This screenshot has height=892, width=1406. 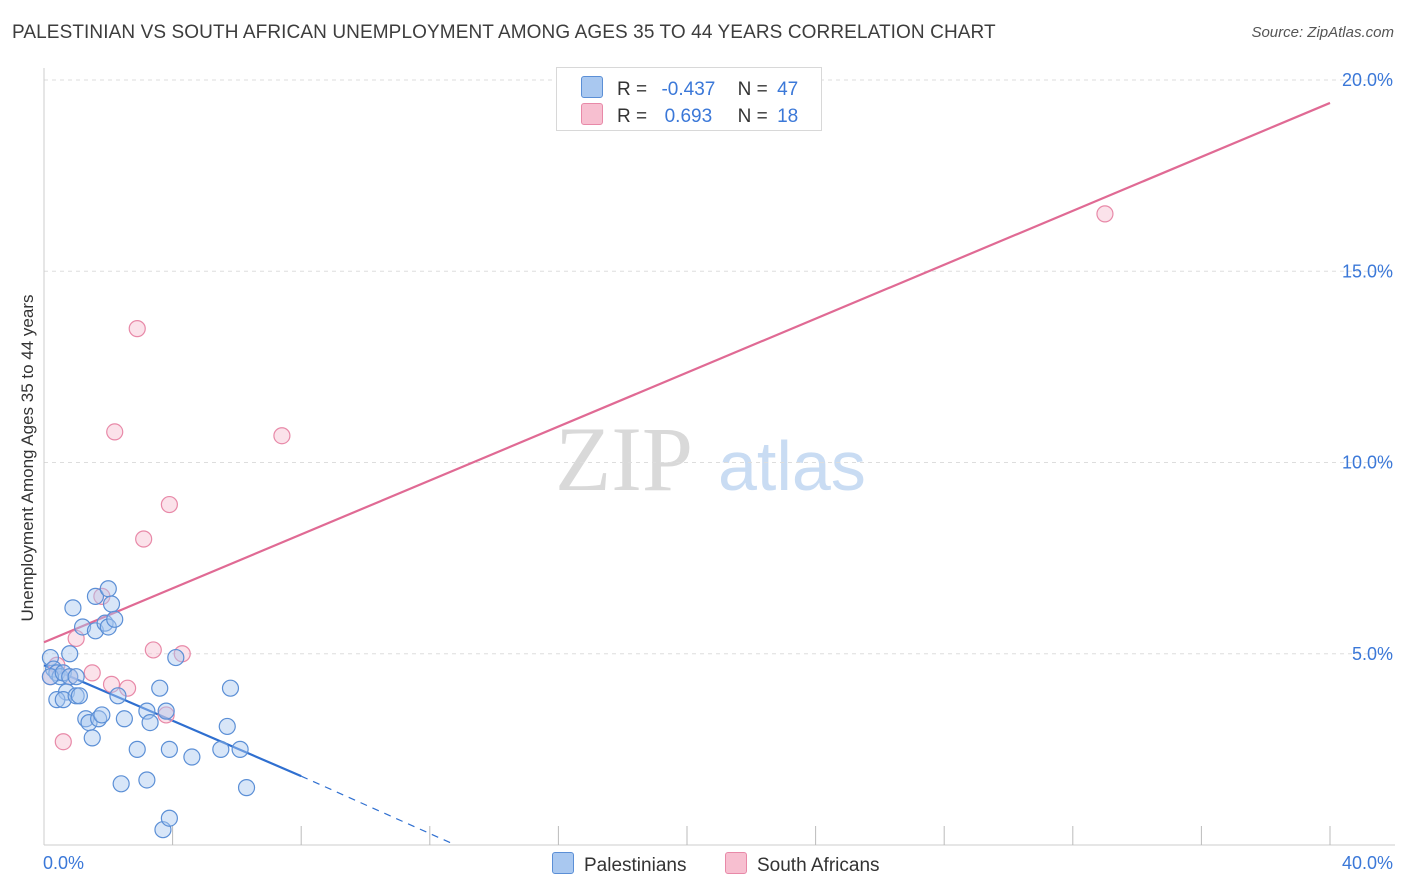 What do you see at coordinates (1322, 32) in the screenshot?
I see `source-label: Source: ZipAtlas.com` at bounding box center [1322, 32].